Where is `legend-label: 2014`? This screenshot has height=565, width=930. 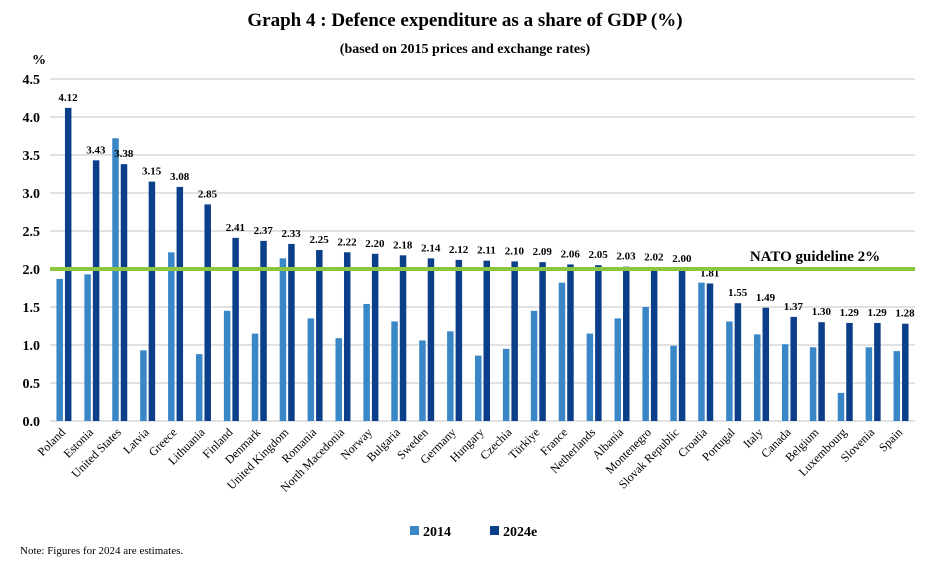
legend-label: 2014 is located at coordinates (437, 532).